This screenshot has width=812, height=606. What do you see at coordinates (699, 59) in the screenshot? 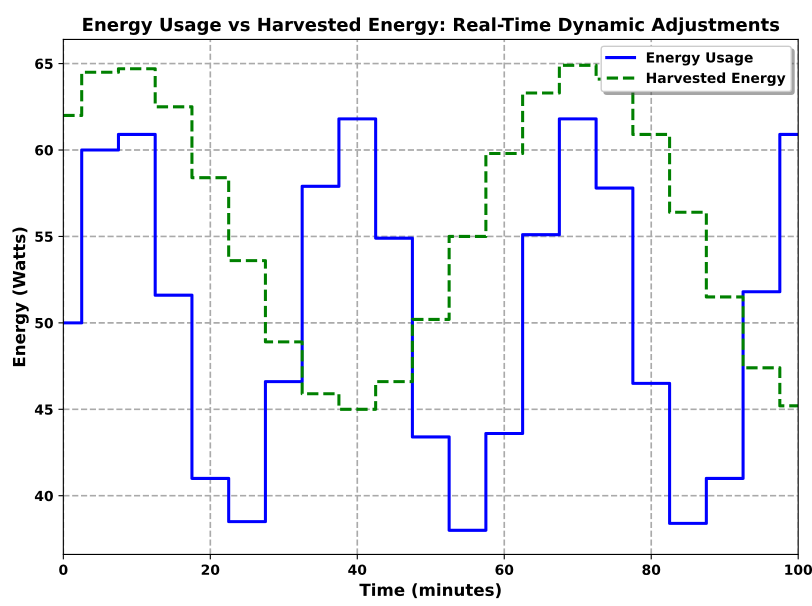
I see `legend-label: Energy Usage` at bounding box center [699, 59].